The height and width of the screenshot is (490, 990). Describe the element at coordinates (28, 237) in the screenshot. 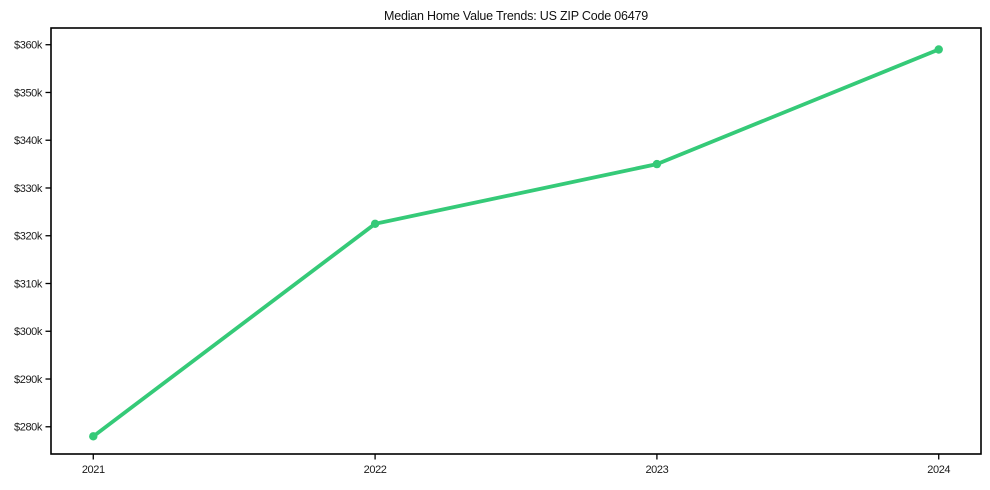

I see `y-tick-label: $320k` at that location.